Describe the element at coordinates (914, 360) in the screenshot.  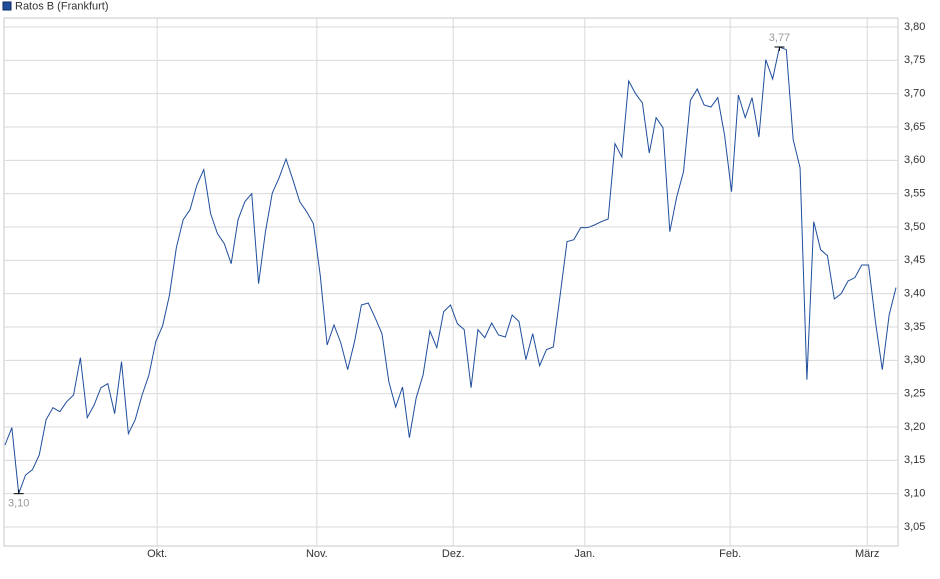
I see `y-tick-label: 3,30` at that location.